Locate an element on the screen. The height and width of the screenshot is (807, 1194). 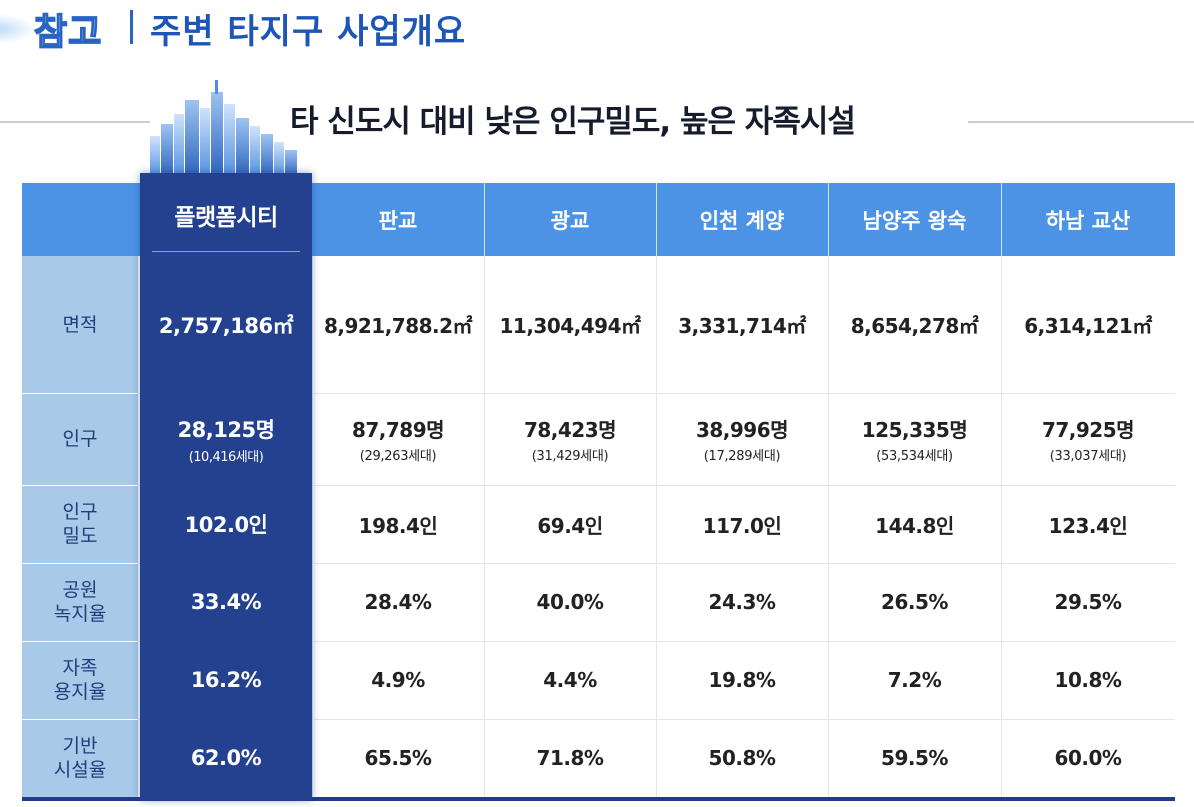
page-header: 참고 주변 타지구 사업개요 is located at coordinates (597, 28).